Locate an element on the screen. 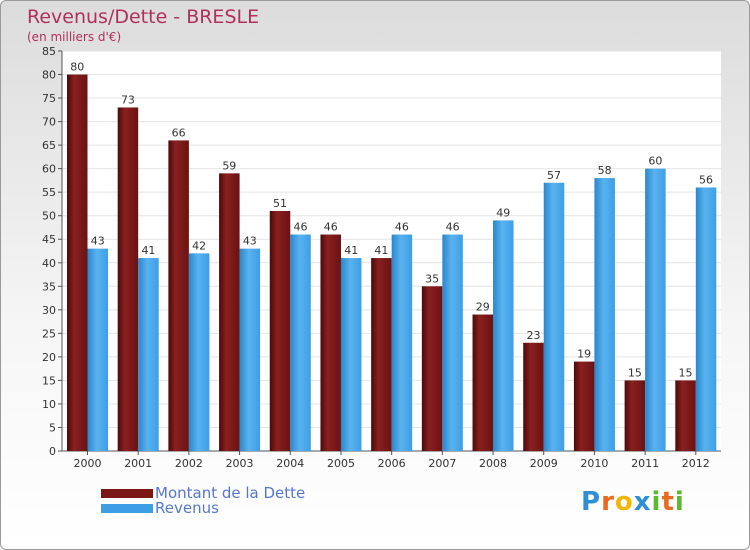 The width and height of the screenshot is (750, 550). y-tick-label: 45 is located at coordinates (49, 239).